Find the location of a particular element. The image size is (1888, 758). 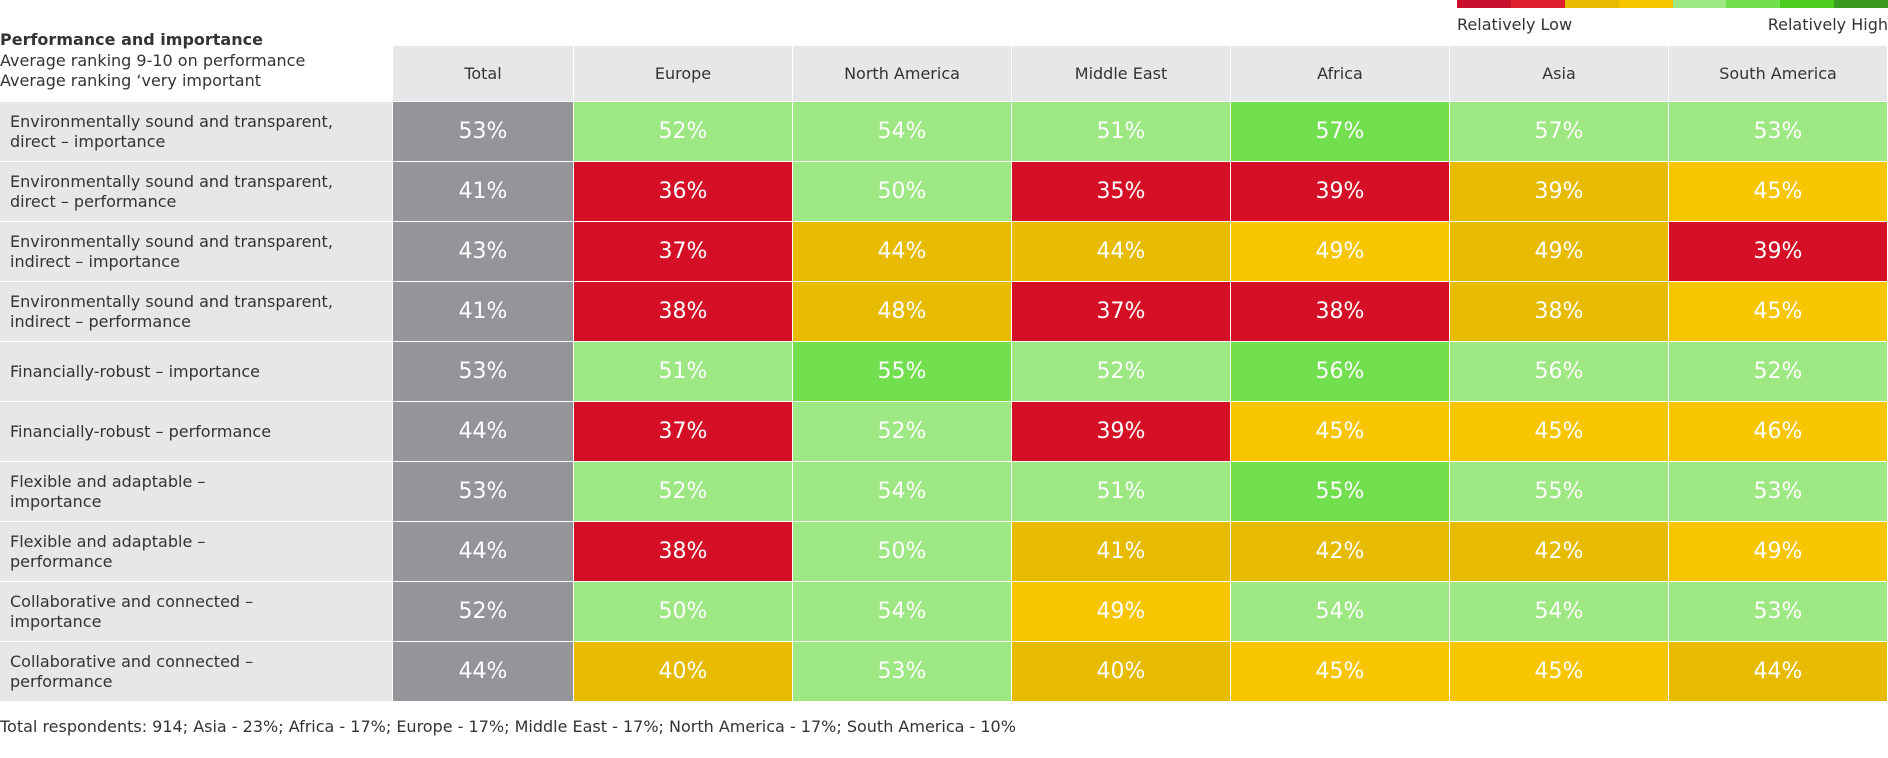

row-label: Collaborative and connected – performance is located at coordinates (196, 671).